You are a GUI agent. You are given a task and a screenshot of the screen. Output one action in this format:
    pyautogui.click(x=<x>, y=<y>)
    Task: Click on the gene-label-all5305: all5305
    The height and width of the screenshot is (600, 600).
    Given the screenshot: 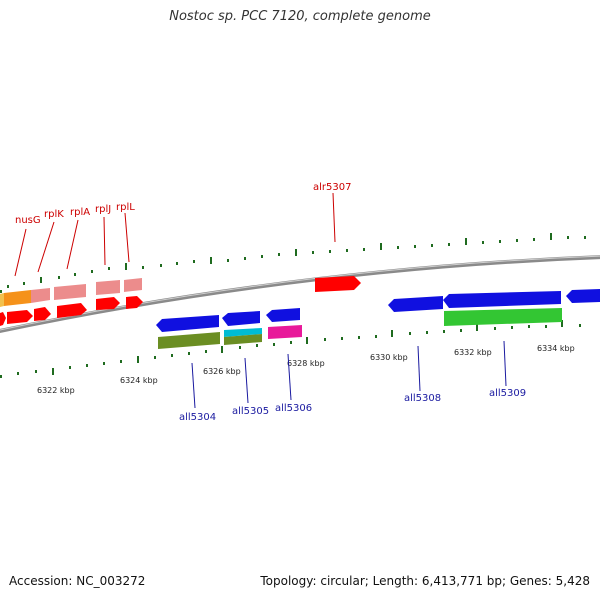 What is the action you would take?
    pyautogui.click(x=250, y=411)
    